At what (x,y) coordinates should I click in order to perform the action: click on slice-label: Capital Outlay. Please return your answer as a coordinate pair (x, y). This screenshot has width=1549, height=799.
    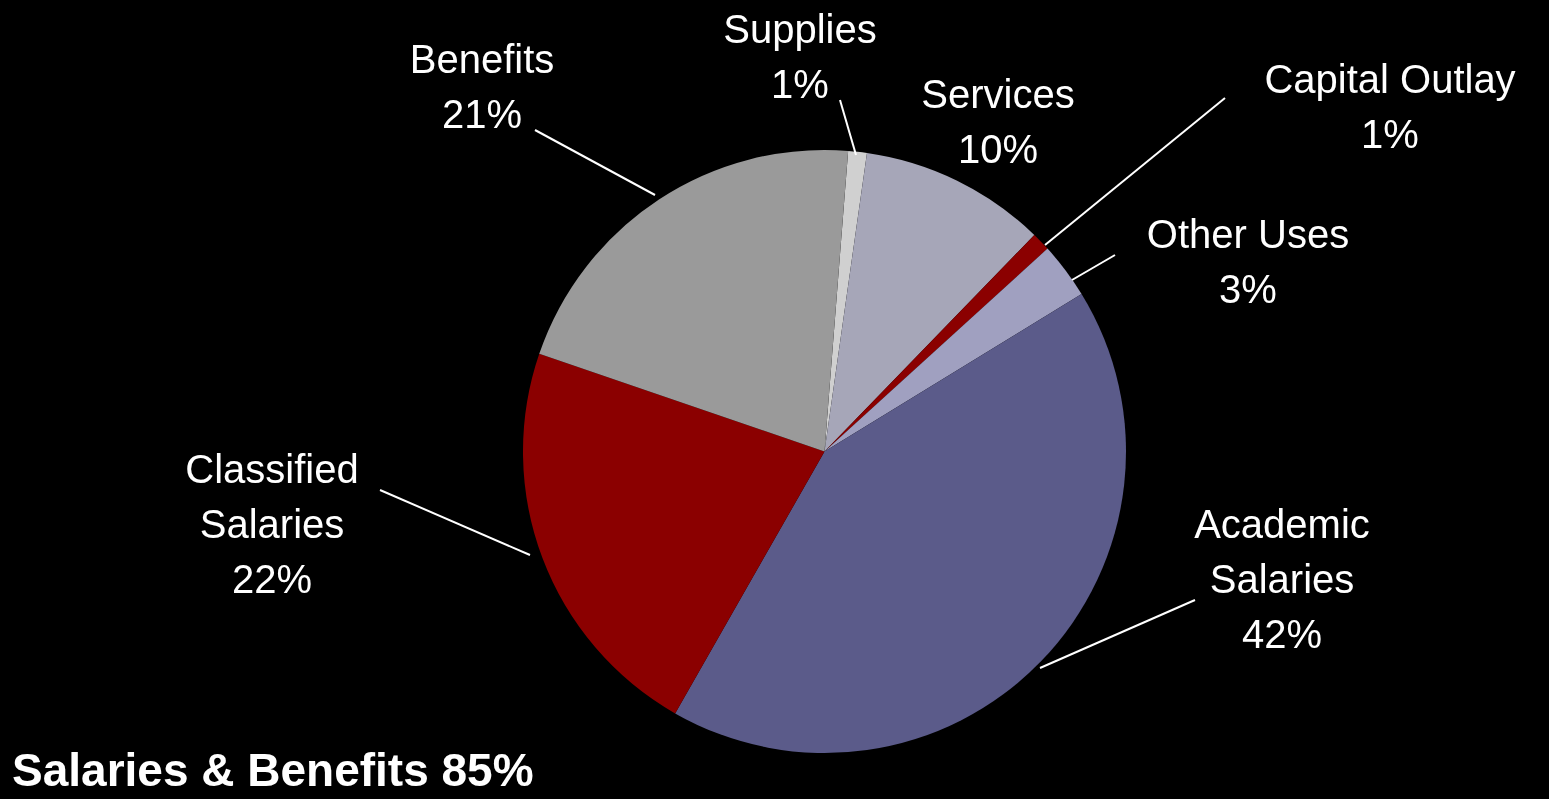
    Looking at the image, I should click on (1390, 79).